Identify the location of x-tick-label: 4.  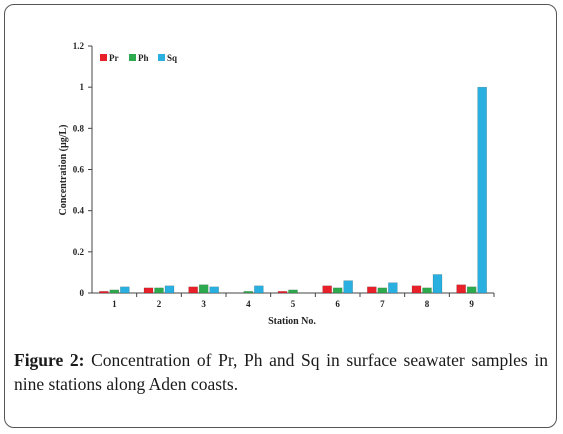
(248, 304).